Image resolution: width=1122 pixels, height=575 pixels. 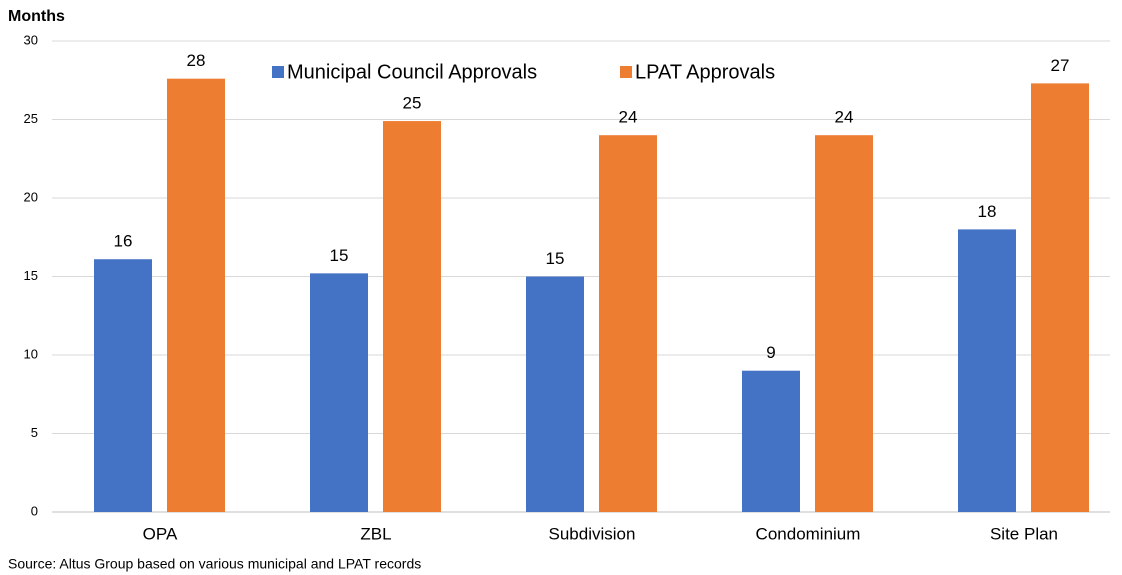 I want to click on legend-label: LPAT Approvals, so click(x=705, y=72).